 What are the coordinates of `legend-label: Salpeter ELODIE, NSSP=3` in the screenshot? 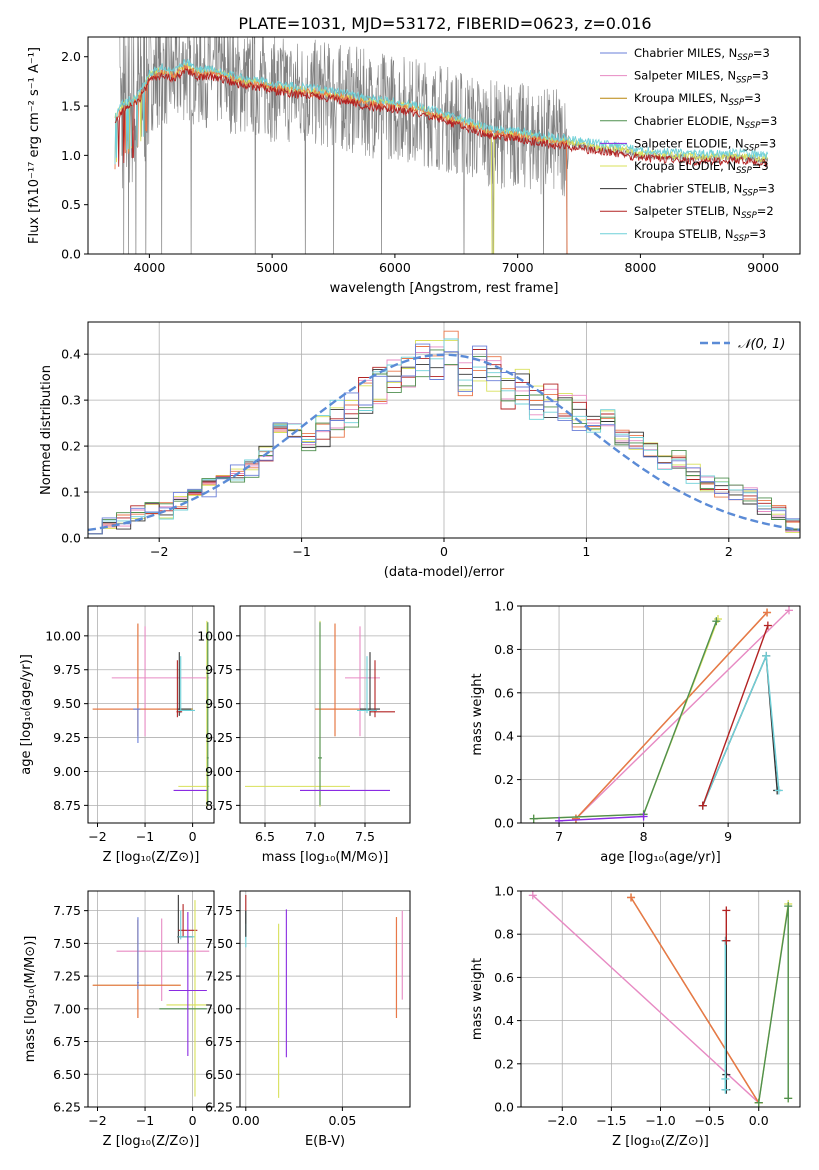 It's located at (705, 144).